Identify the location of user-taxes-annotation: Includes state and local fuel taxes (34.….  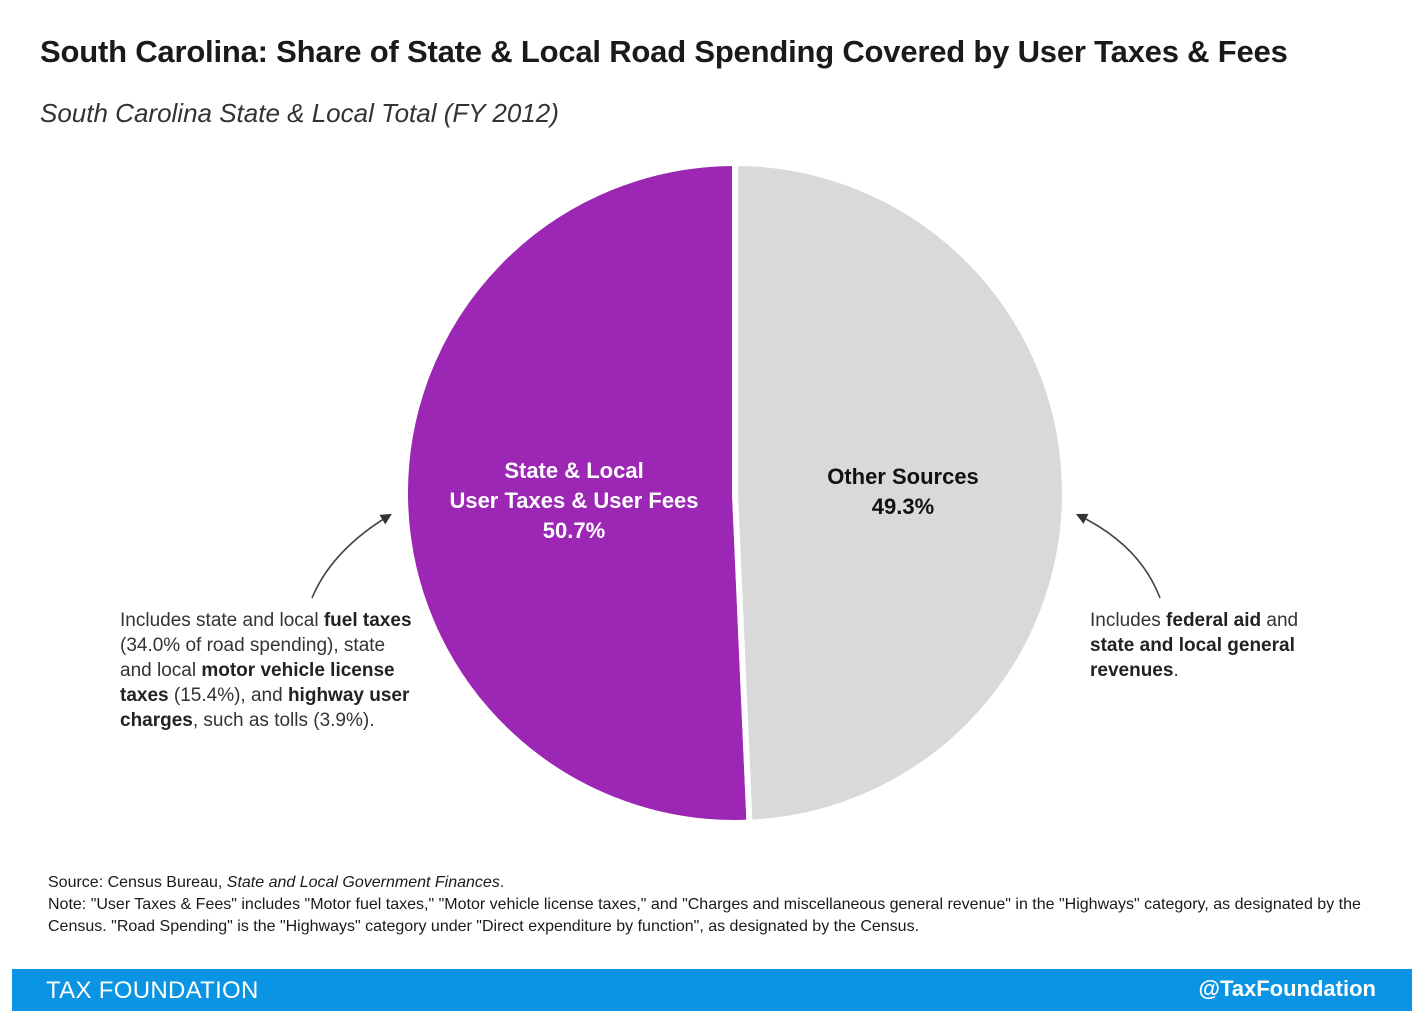
(266, 670).